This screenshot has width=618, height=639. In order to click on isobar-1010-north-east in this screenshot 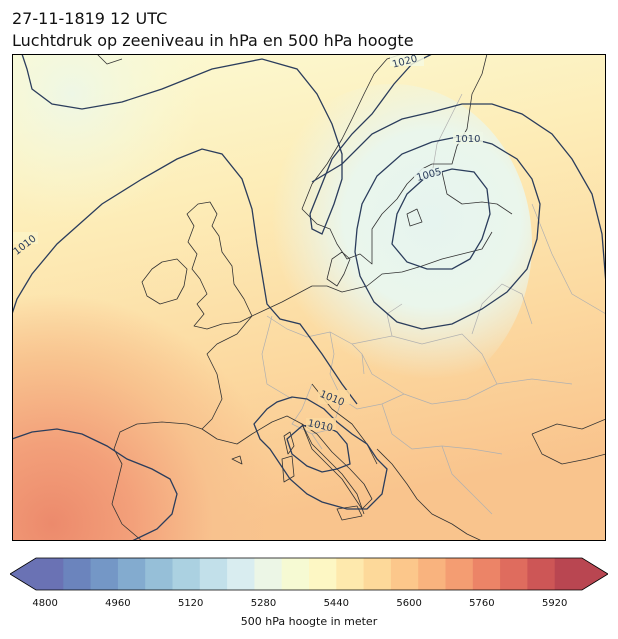, I will do `click(458, 194)`.